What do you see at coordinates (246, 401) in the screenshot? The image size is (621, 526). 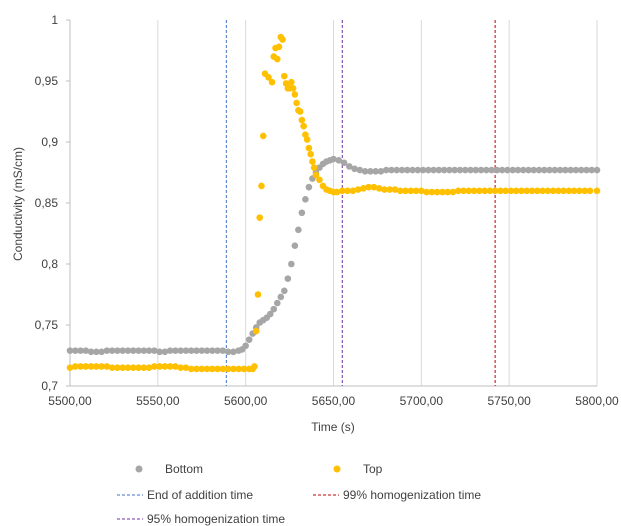 I see `x-tick-label: 5600,00` at bounding box center [246, 401].